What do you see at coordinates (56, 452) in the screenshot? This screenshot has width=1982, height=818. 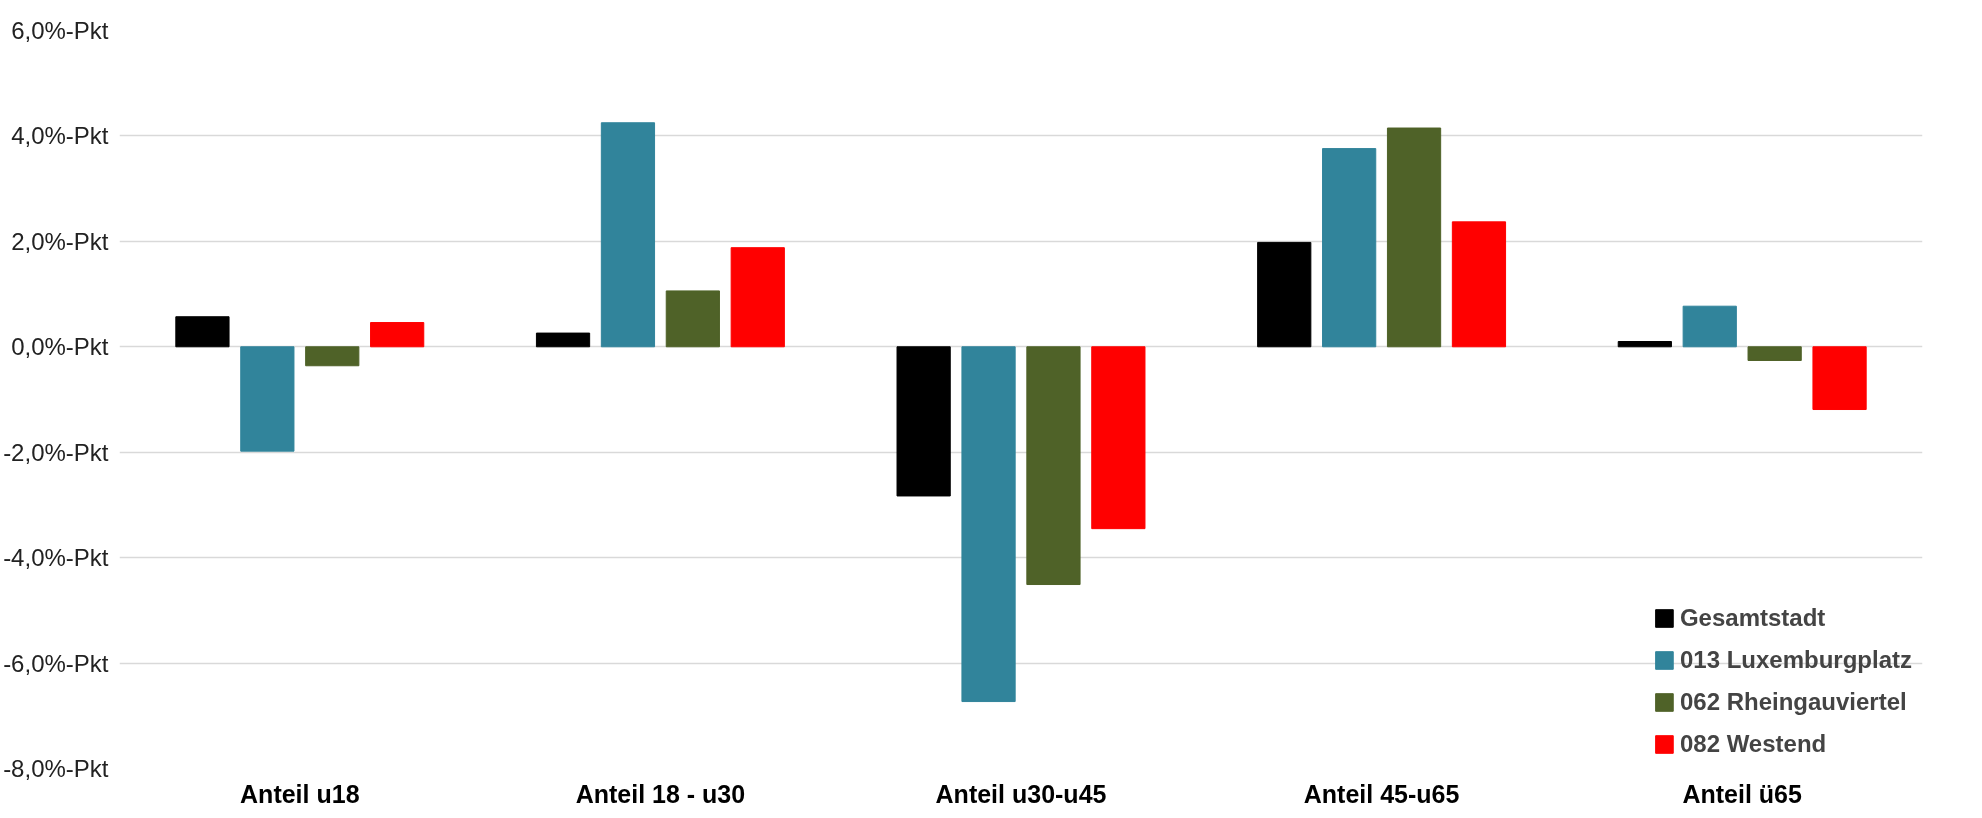 I see `y-tick-label: -2,0%-Pkt` at bounding box center [56, 452].